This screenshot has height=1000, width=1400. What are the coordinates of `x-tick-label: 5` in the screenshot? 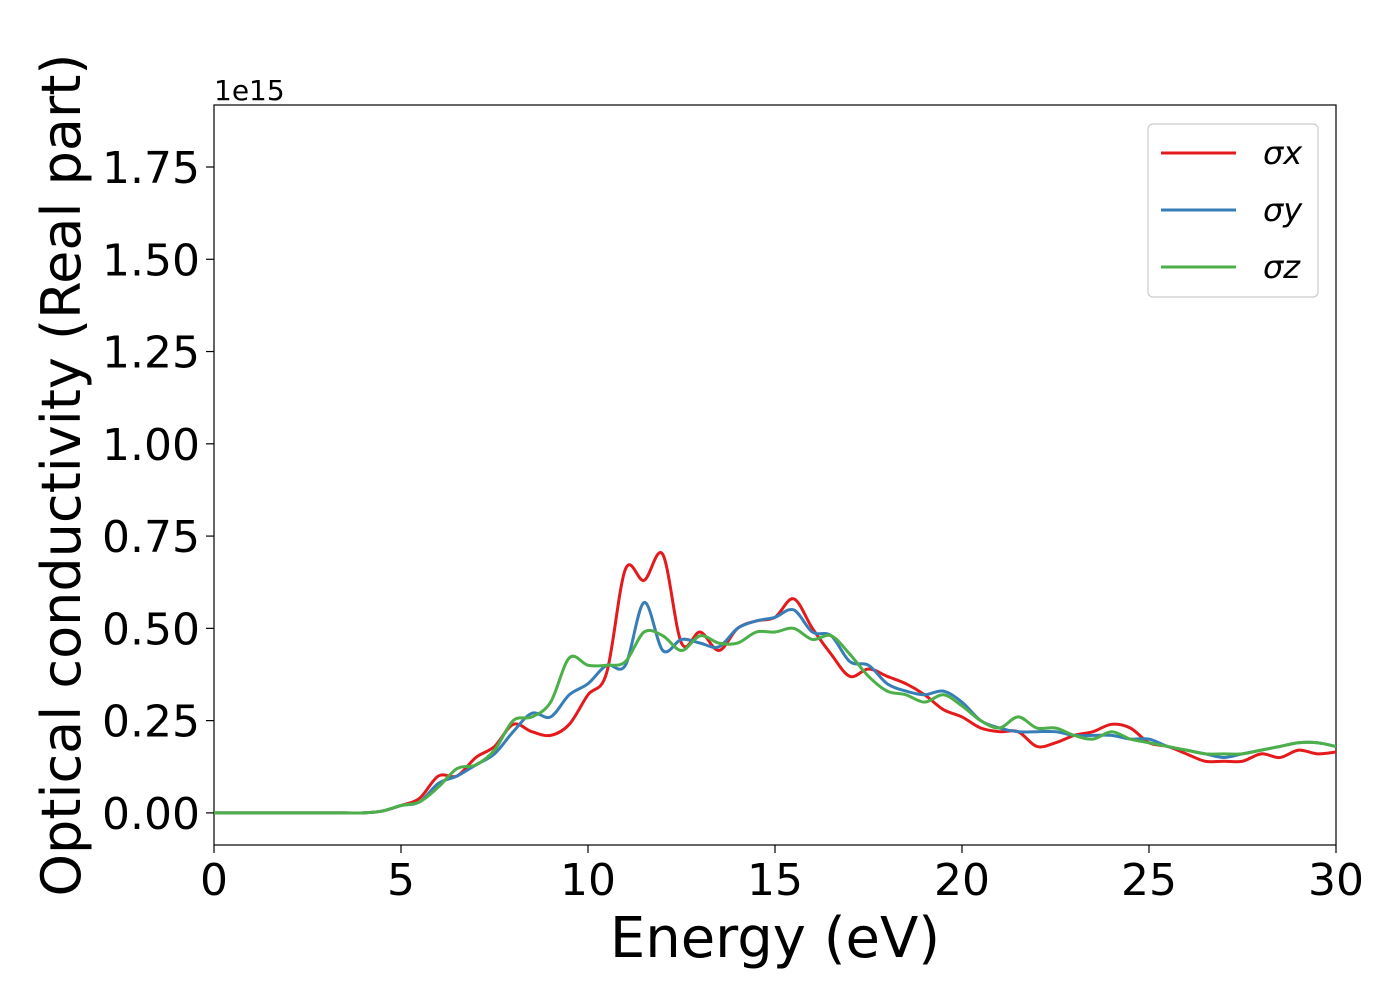 It's located at (401, 880).